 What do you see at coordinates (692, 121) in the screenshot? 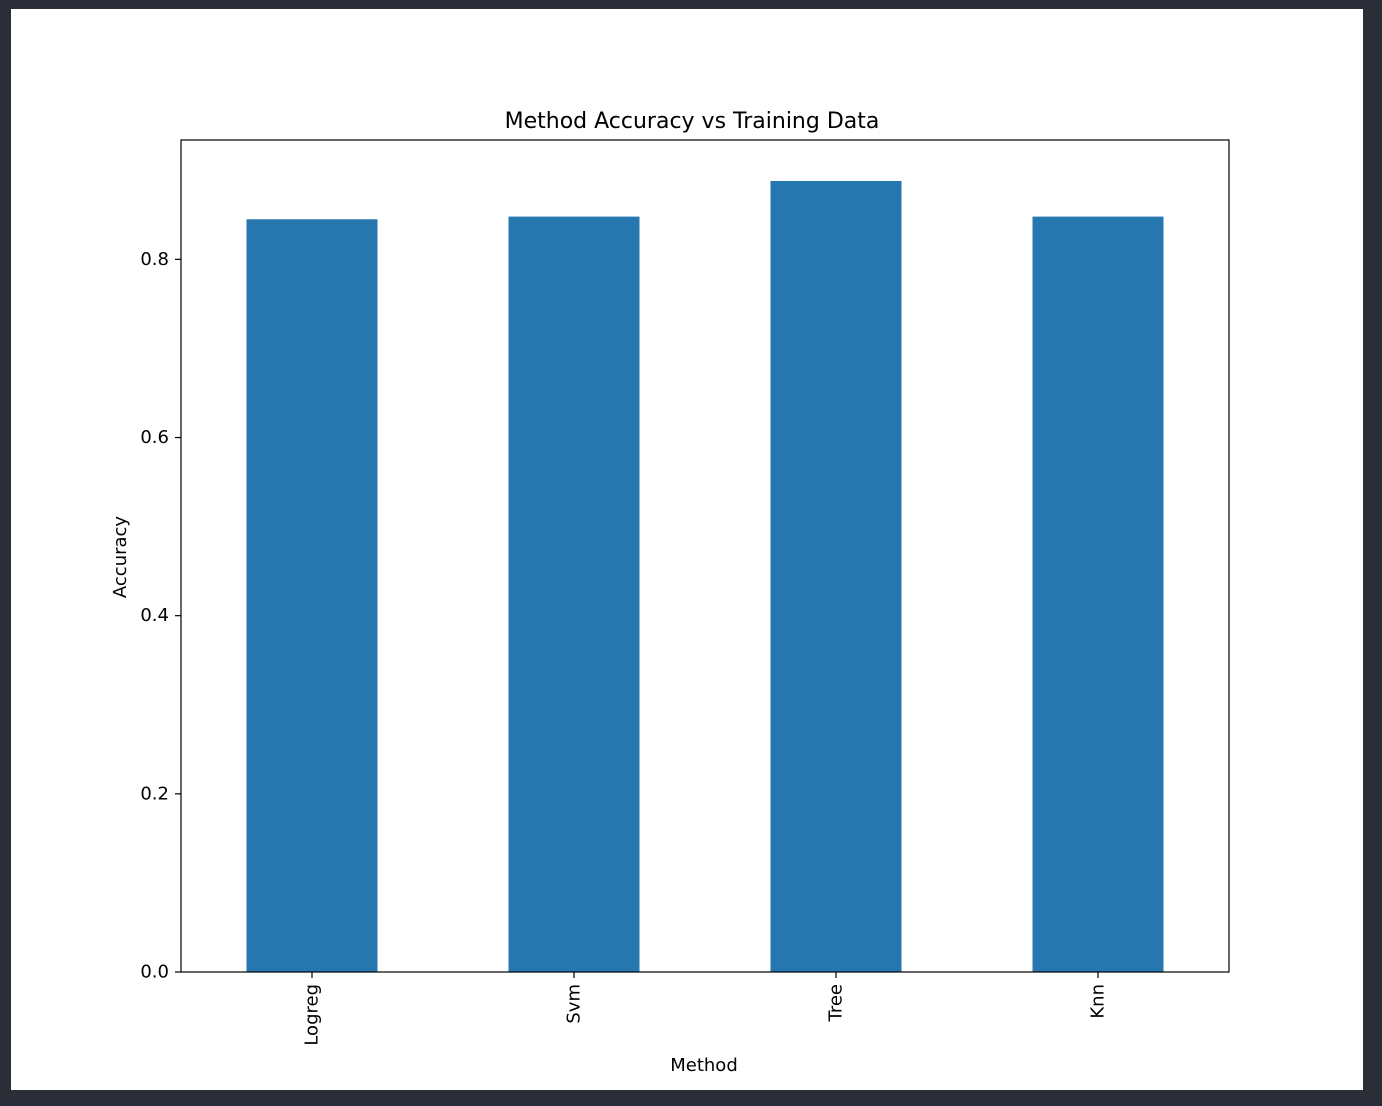
I see `chart-title: Method Accuracy vs Training Data` at bounding box center [692, 121].